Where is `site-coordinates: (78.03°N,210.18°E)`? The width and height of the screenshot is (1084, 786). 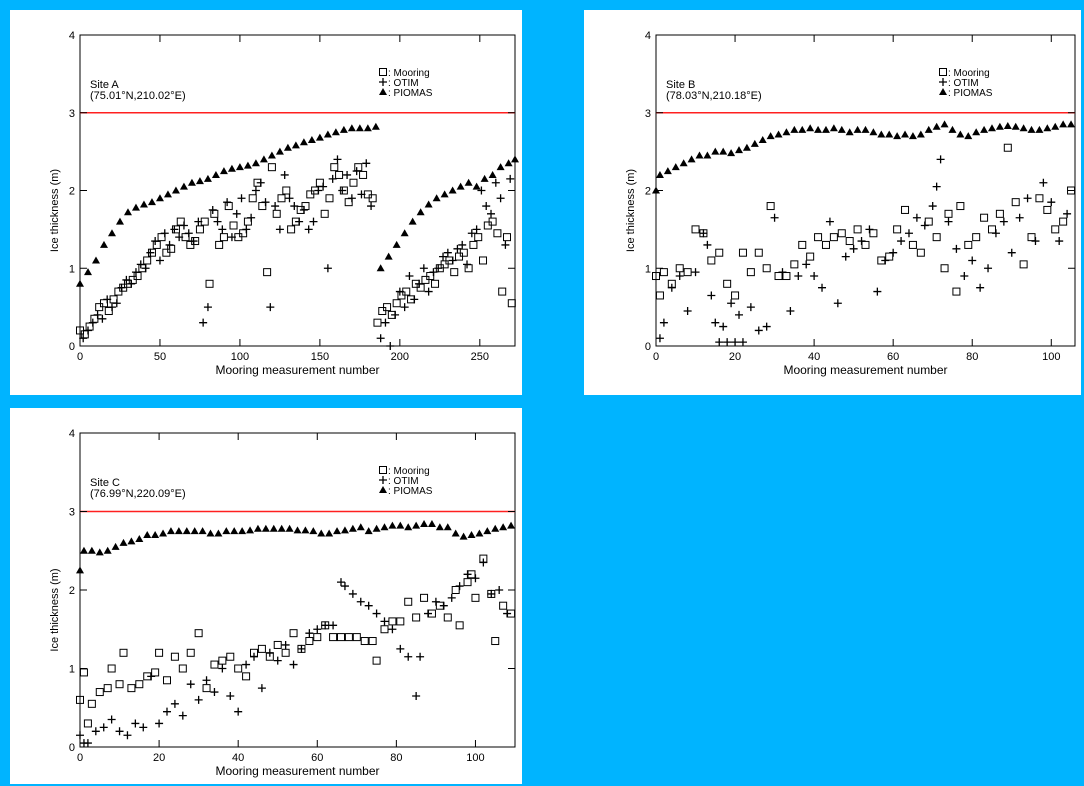 site-coordinates: (78.03°N,210.18°E) is located at coordinates (714, 96).